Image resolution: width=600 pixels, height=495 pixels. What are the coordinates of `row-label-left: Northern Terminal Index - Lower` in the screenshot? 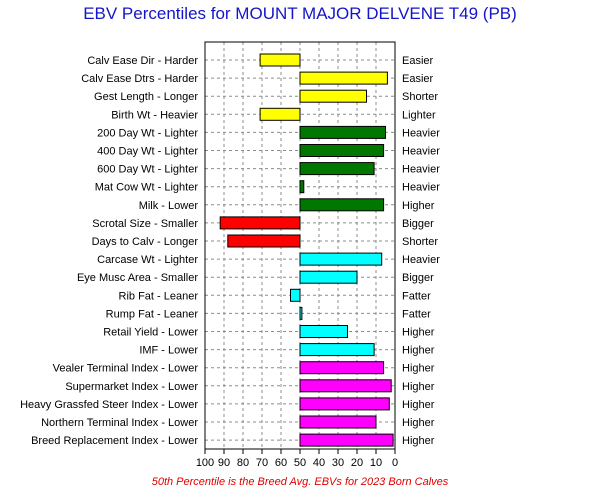 It's located at (119, 423).